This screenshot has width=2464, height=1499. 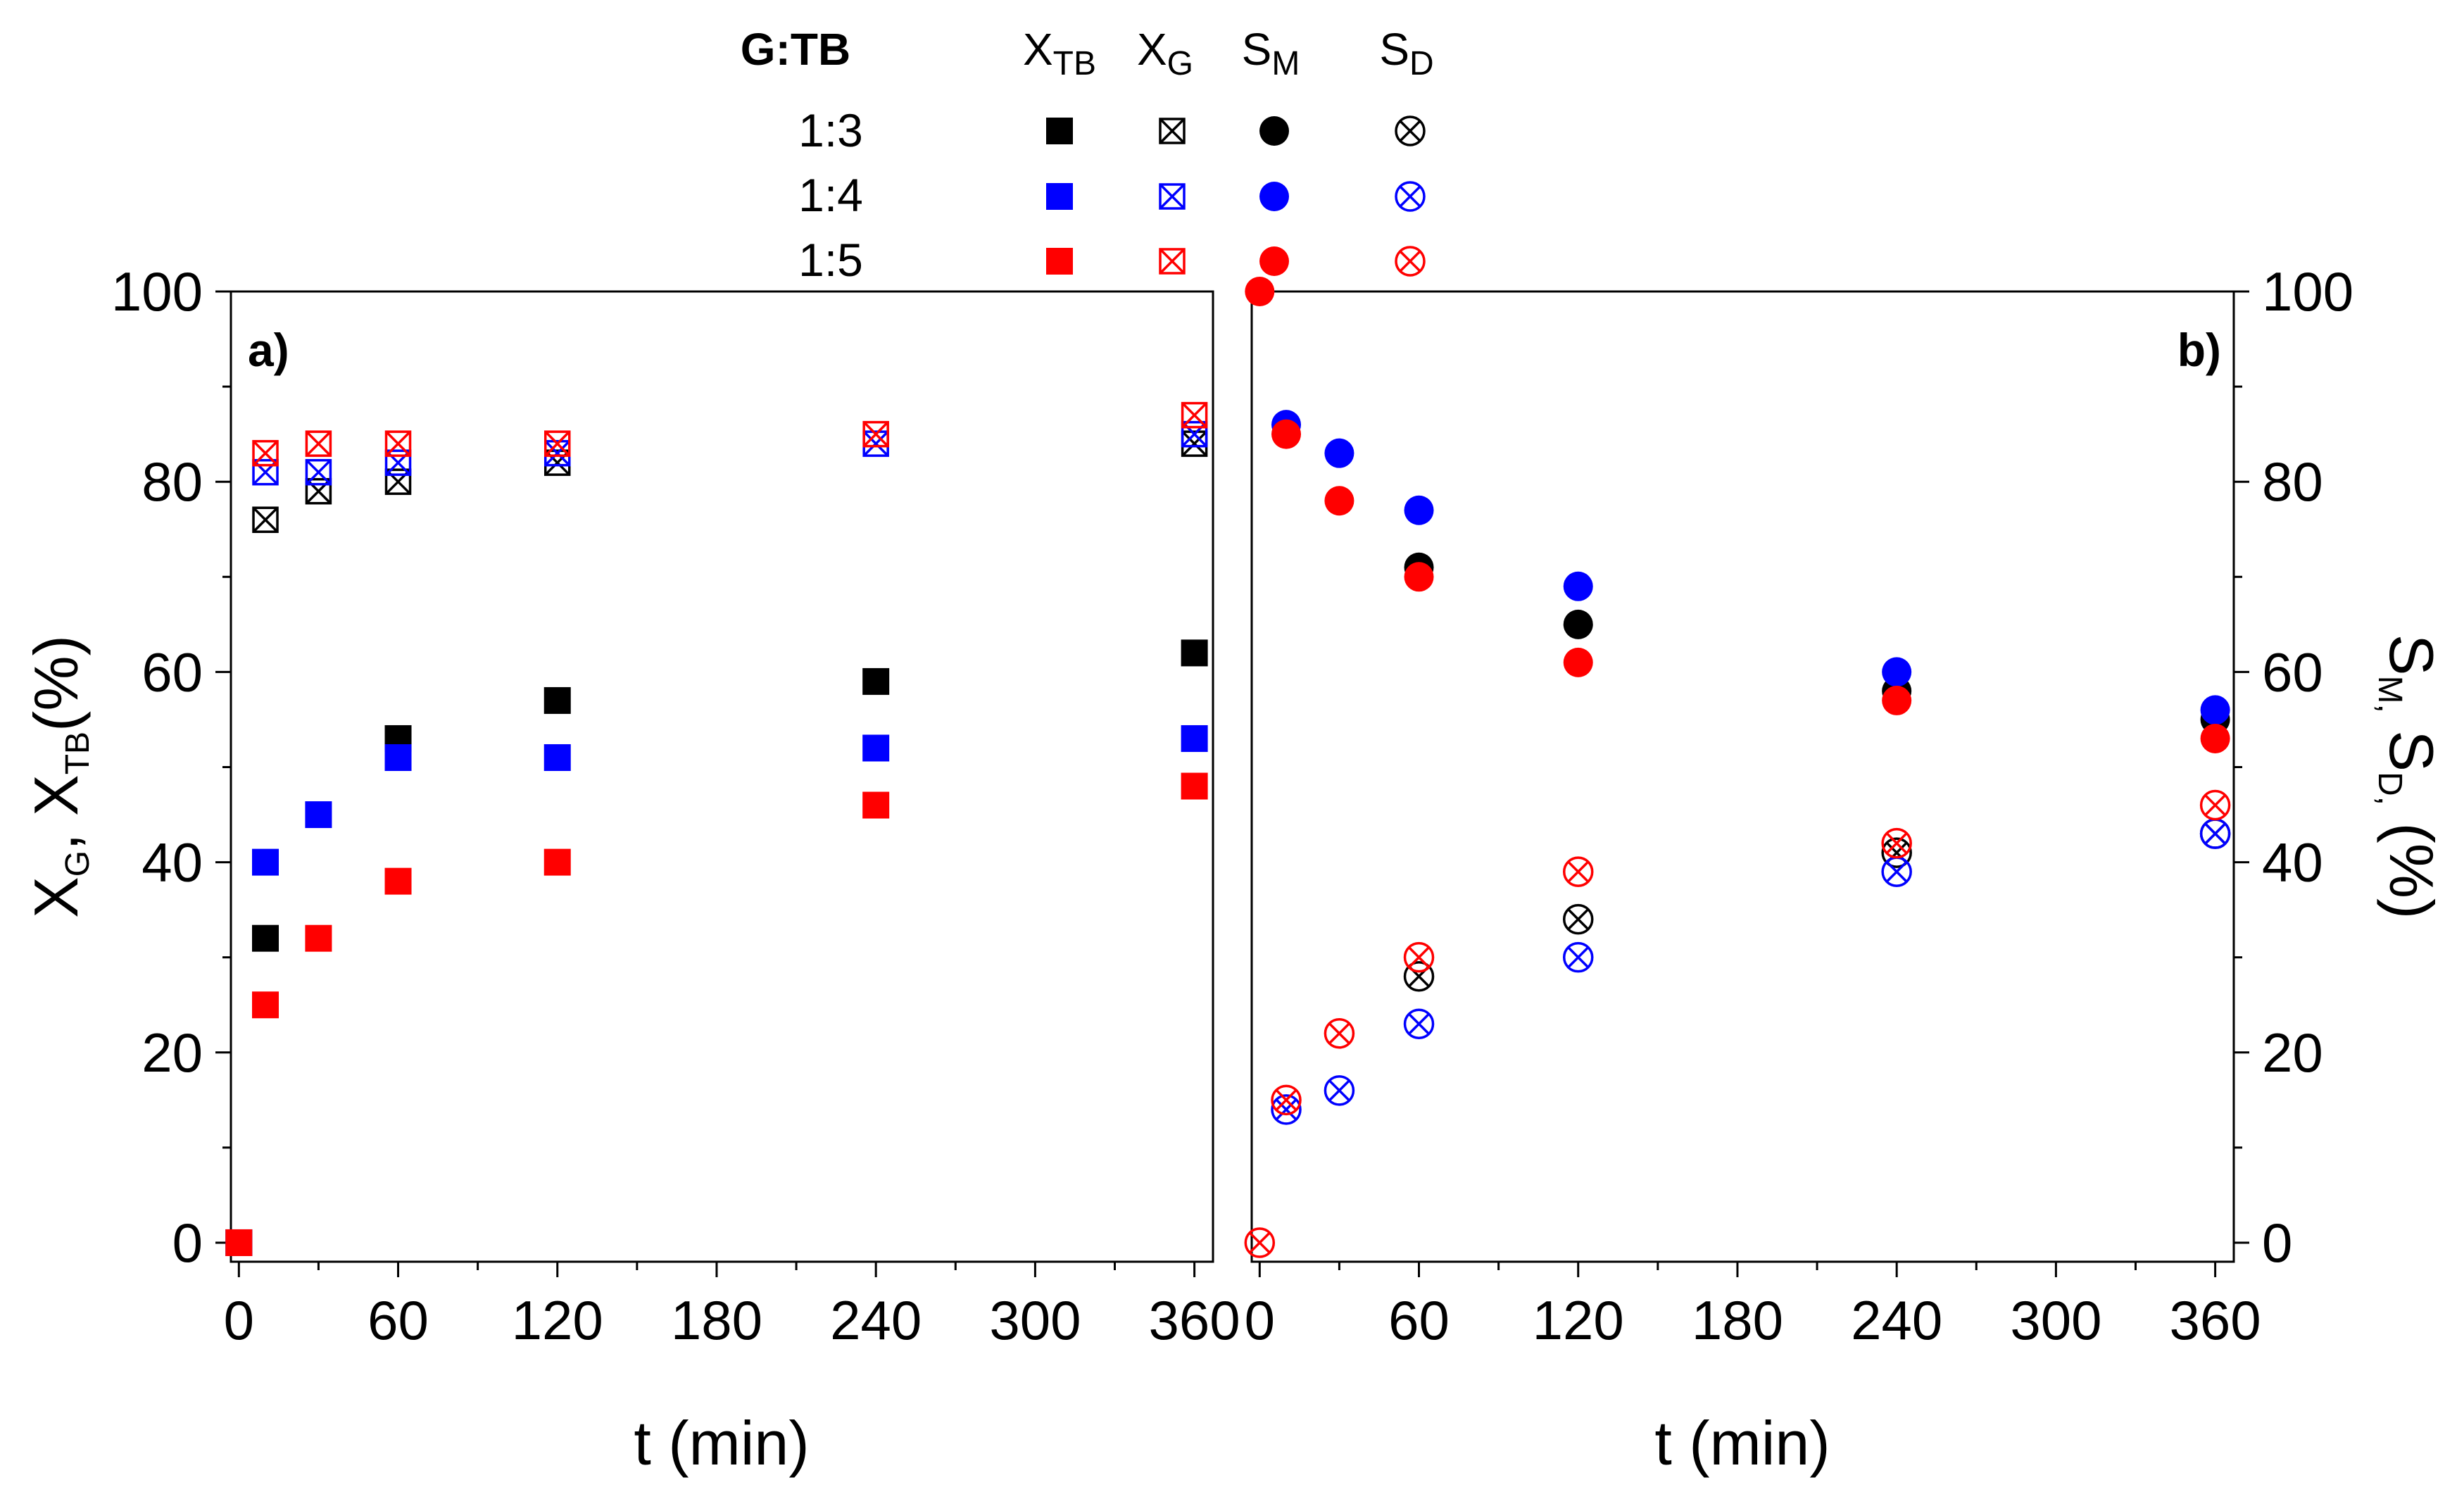 I want to click on legend: G:TB XTB XG SM SD 1:3 1:4 1:5, so click(x=1087, y=155).